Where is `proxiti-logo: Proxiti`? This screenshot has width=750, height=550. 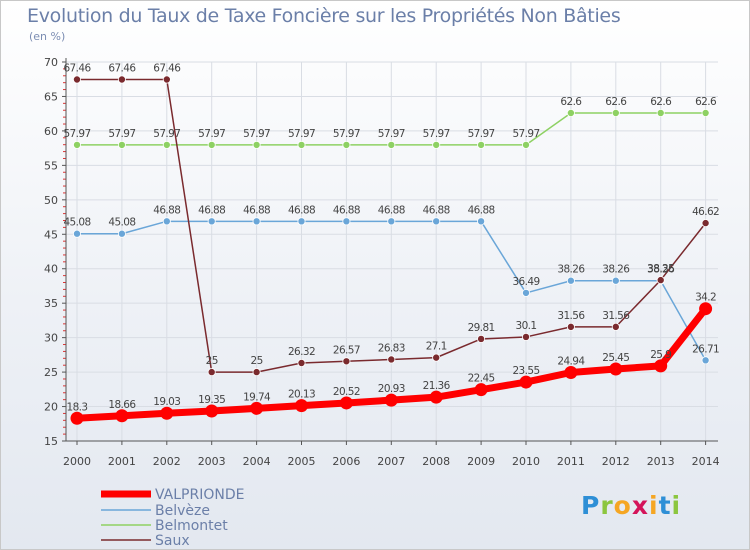 proxiti-logo: Proxiti is located at coordinates (631, 505).